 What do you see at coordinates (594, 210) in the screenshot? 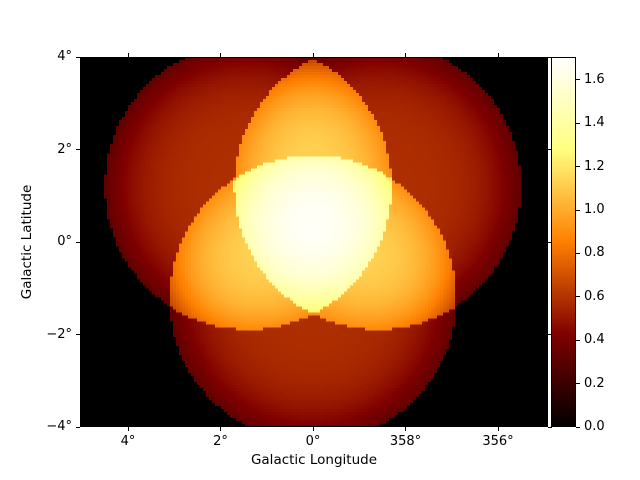
I see `colorbar-tick-label: 1.0` at bounding box center [594, 210].